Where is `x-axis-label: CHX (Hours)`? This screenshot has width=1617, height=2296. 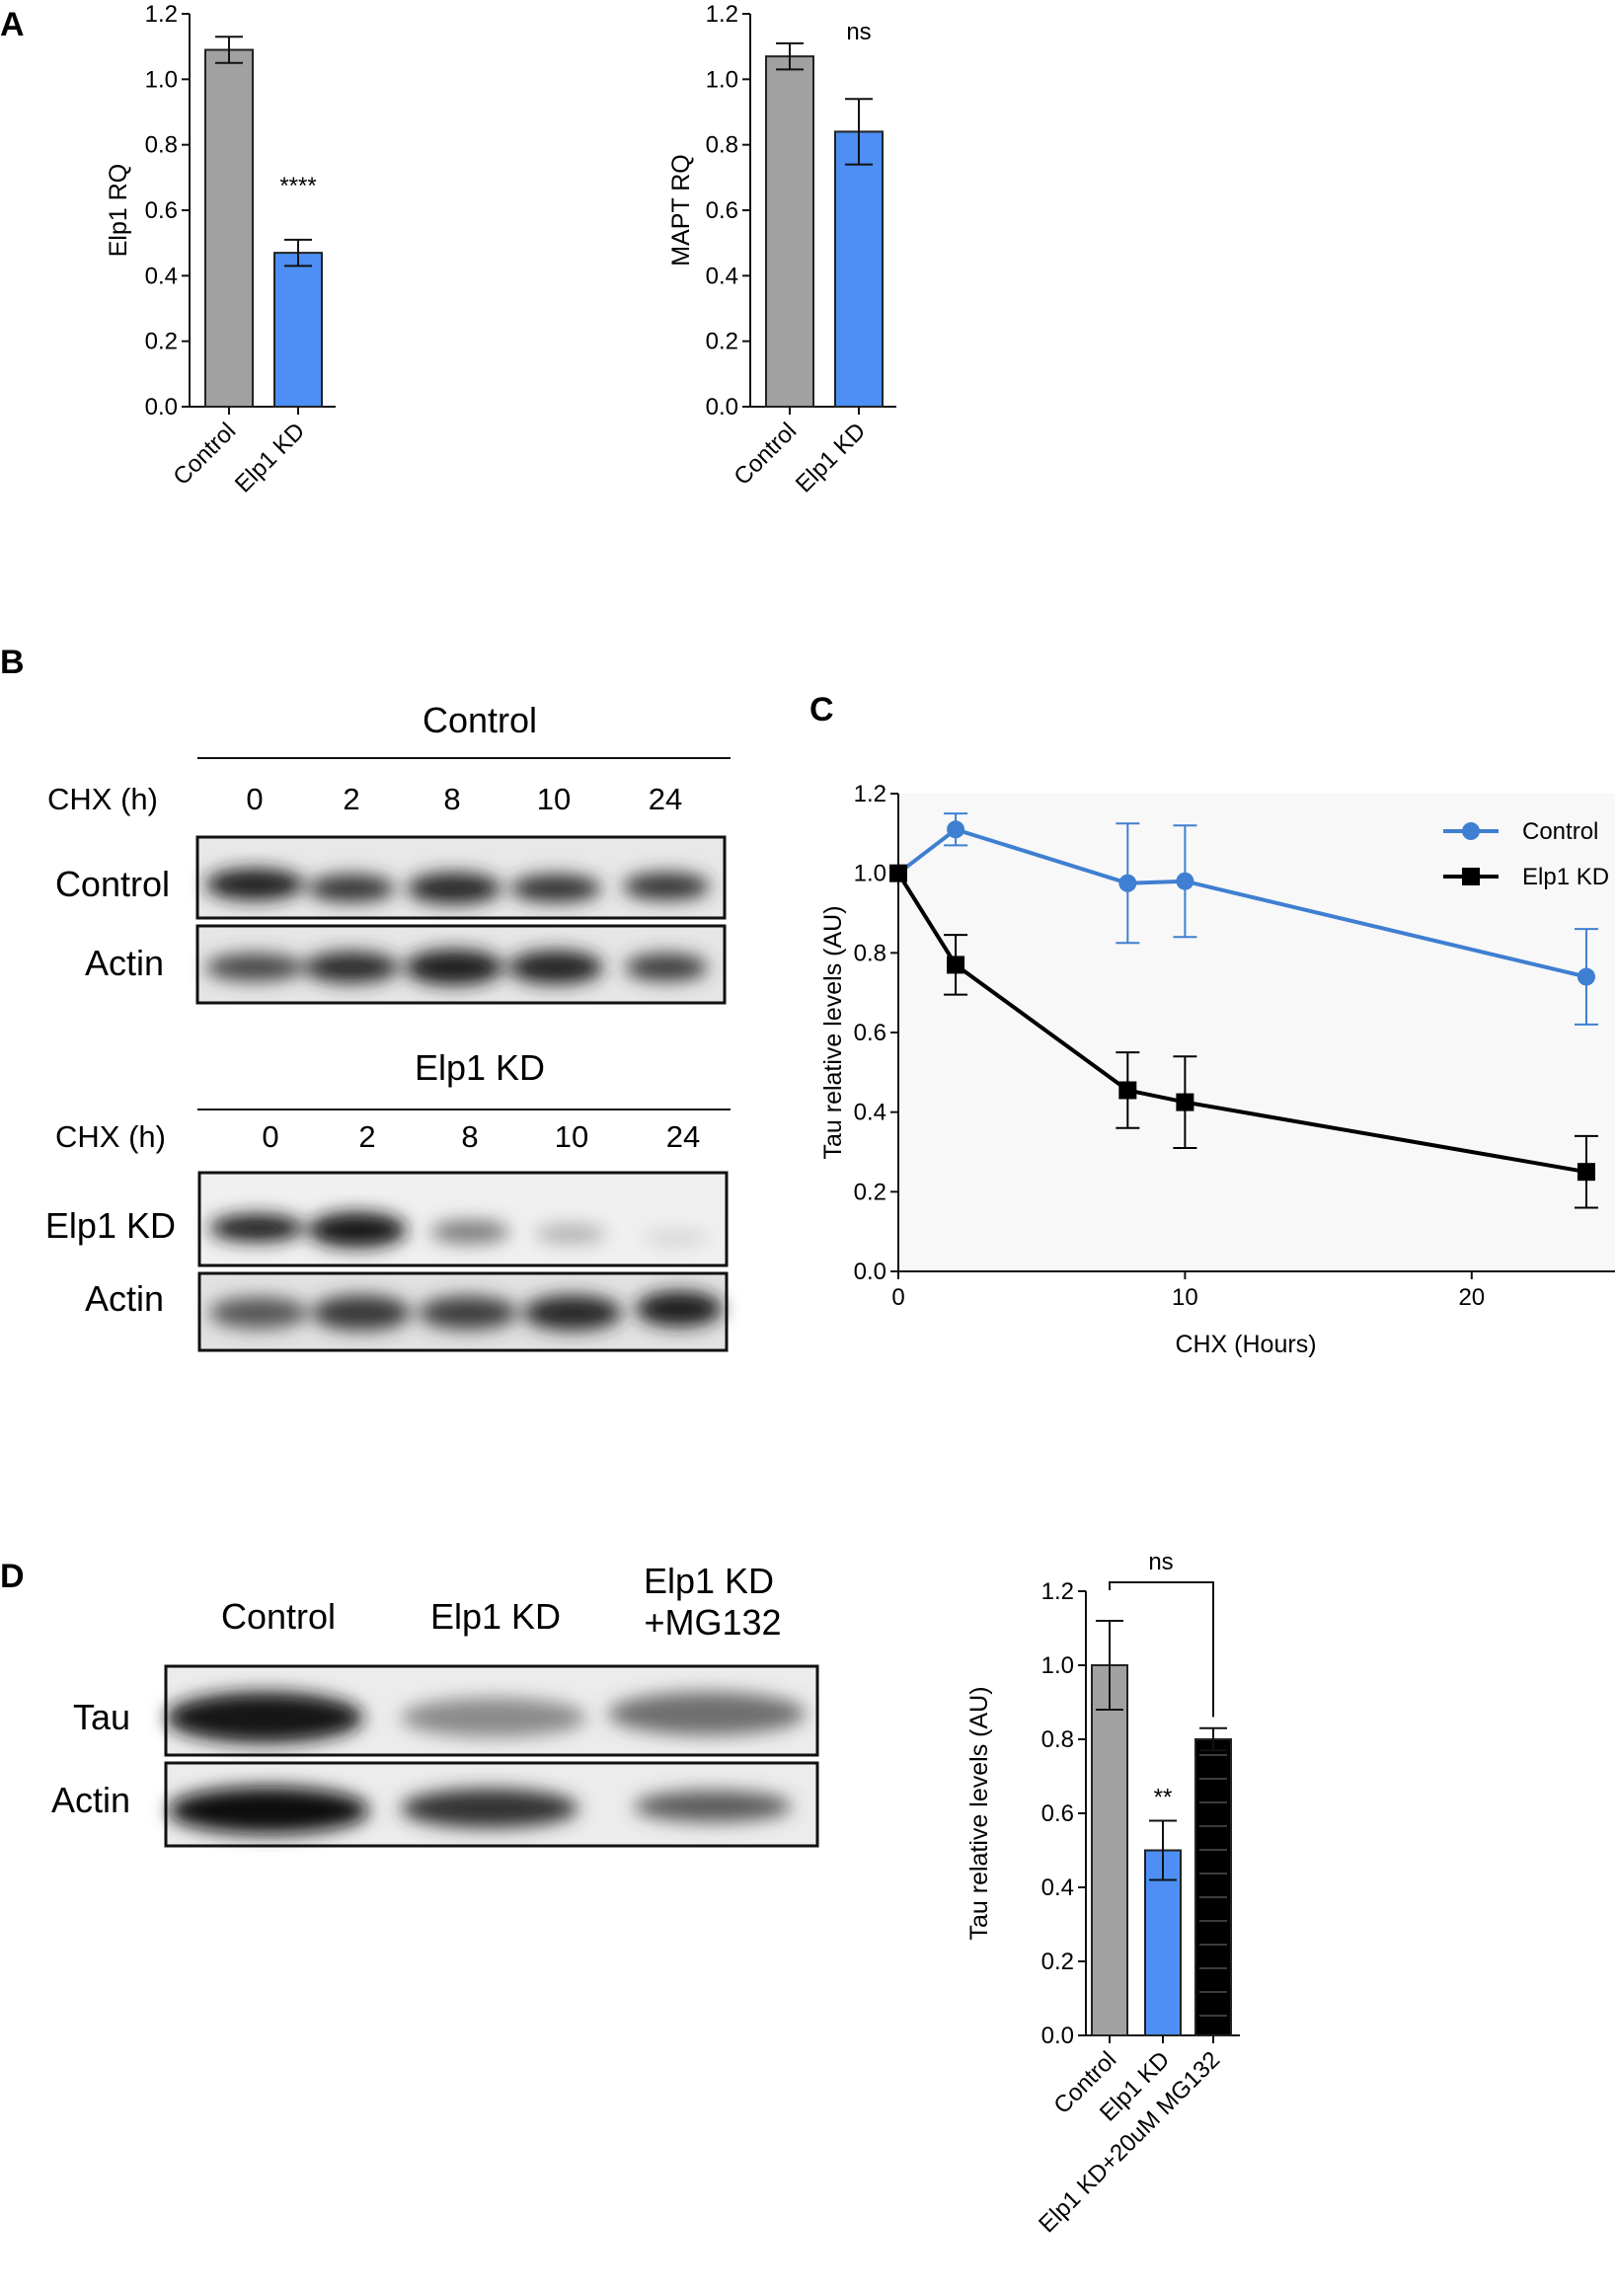
x-axis-label: CHX (Hours) is located at coordinates (1245, 1344).